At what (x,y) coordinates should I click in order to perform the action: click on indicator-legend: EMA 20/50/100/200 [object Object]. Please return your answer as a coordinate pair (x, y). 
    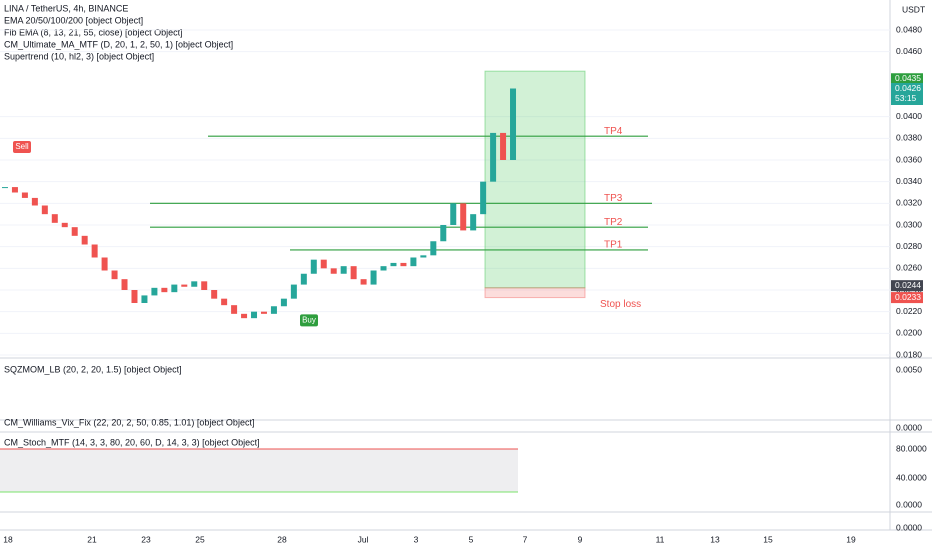
    Looking at the image, I should click on (73, 20).